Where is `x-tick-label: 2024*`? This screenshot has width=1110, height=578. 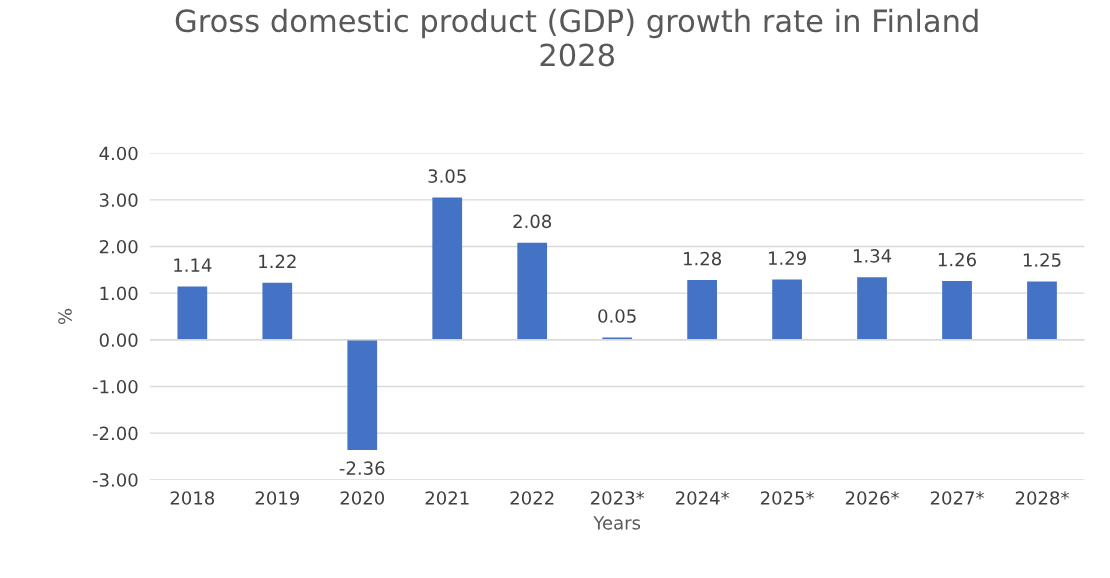 x-tick-label: 2024* is located at coordinates (702, 498).